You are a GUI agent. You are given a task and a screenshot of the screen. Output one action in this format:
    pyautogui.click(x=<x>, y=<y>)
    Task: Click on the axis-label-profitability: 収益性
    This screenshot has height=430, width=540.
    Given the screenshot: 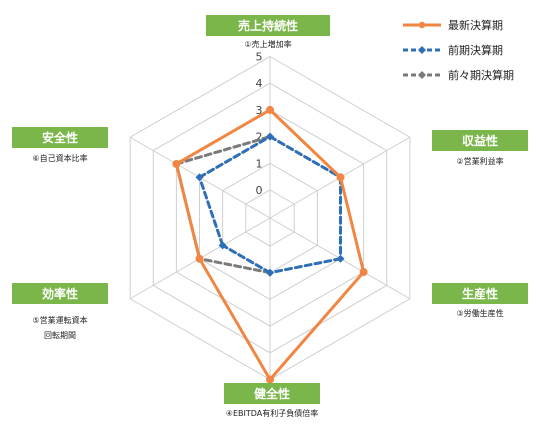 What is the action you would take?
    pyautogui.click(x=480, y=140)
    